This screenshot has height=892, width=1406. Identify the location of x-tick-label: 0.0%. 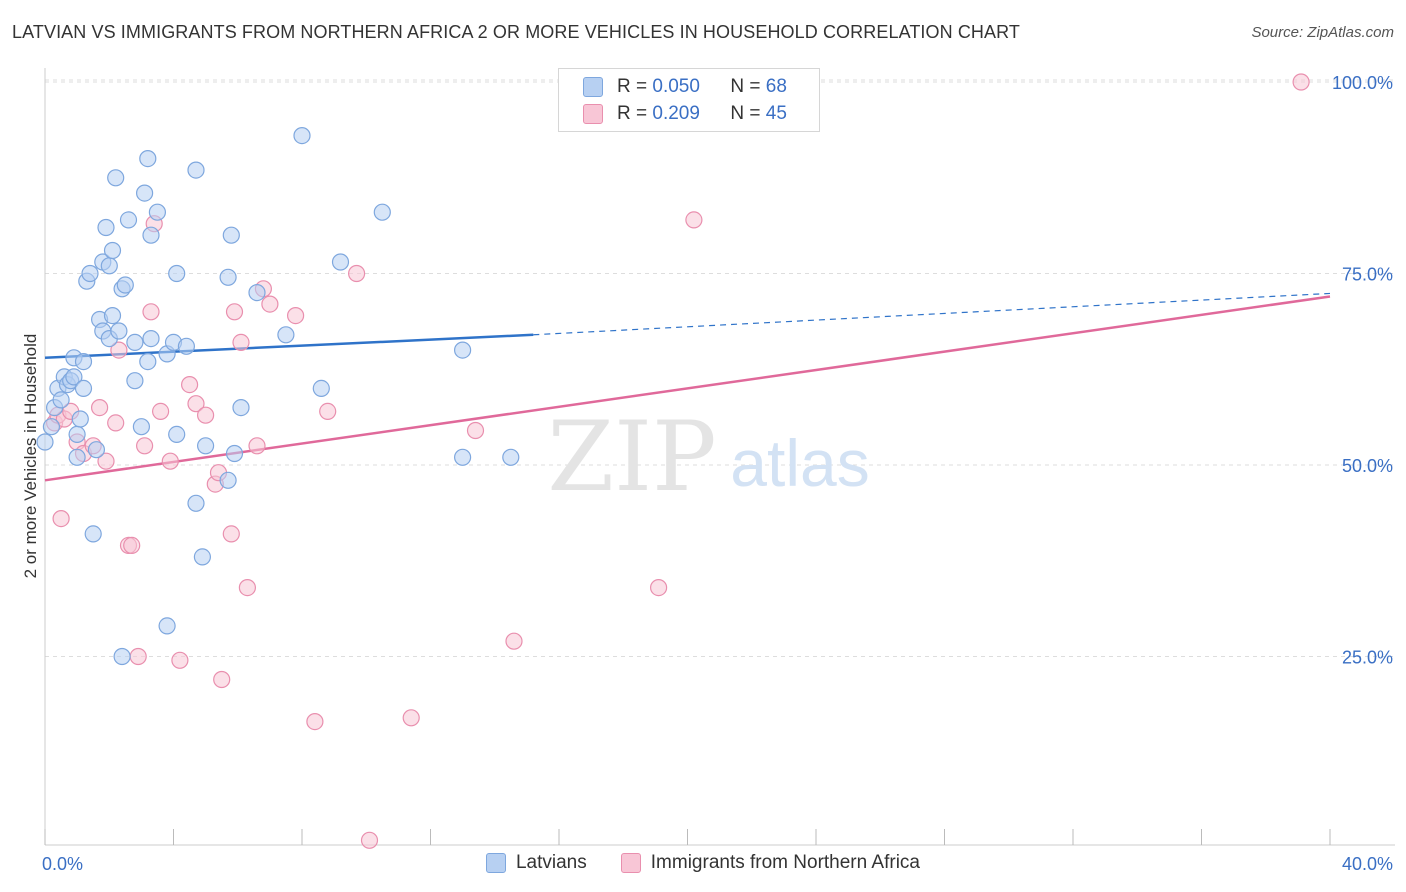
(62, 864).